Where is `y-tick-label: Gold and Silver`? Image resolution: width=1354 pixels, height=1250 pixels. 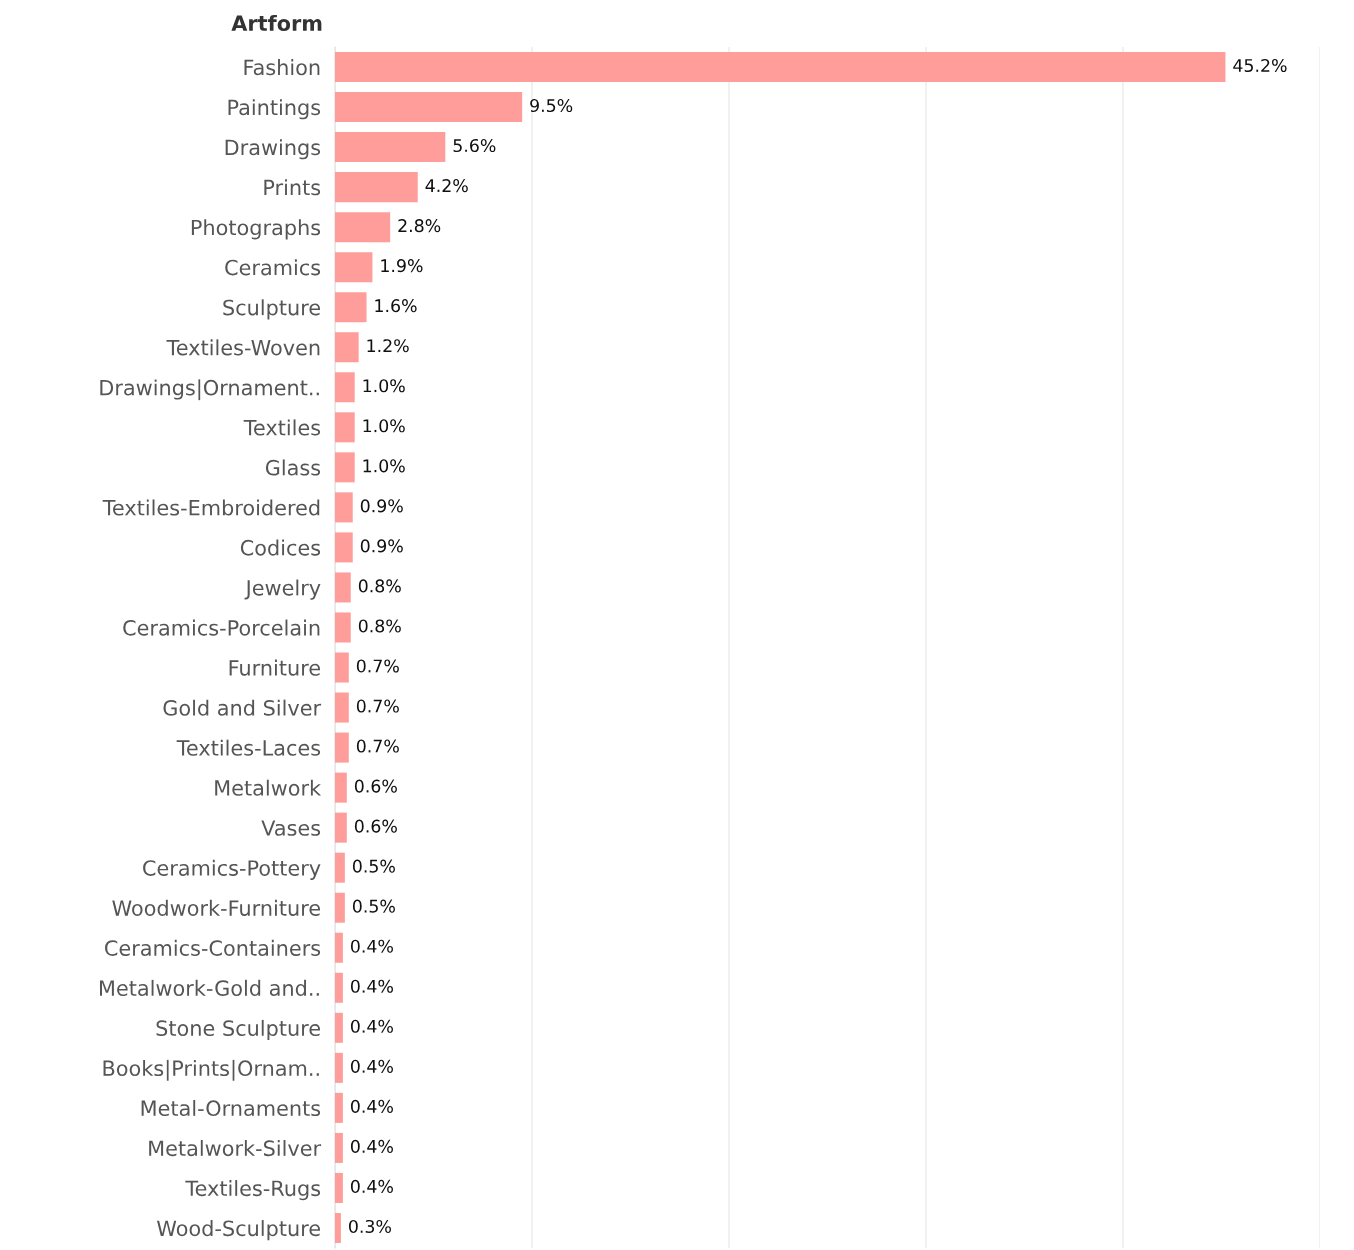 y-tick-label: Gold and Silver is located at coordinates (242, 707).